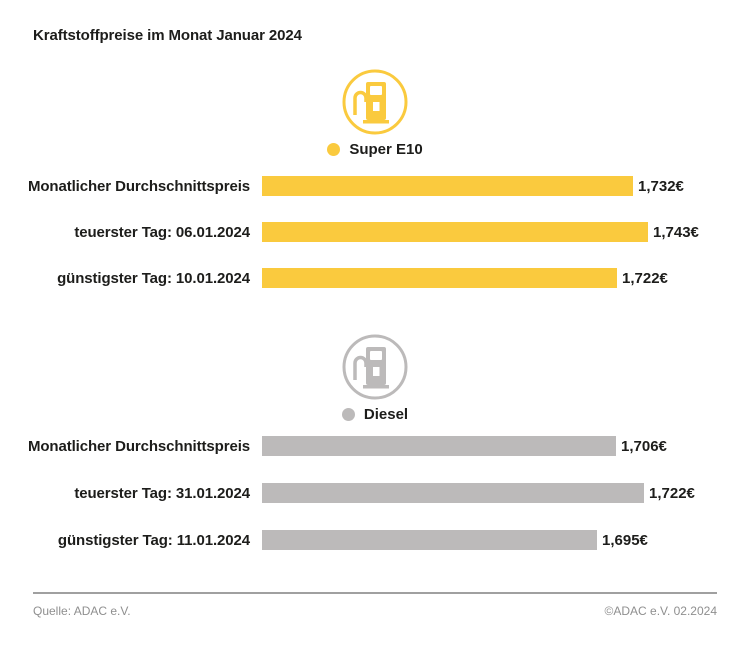 Image resolution: width=750 pixels, height=665 pixels. I want to click on footer-divider, so click(375, 593).